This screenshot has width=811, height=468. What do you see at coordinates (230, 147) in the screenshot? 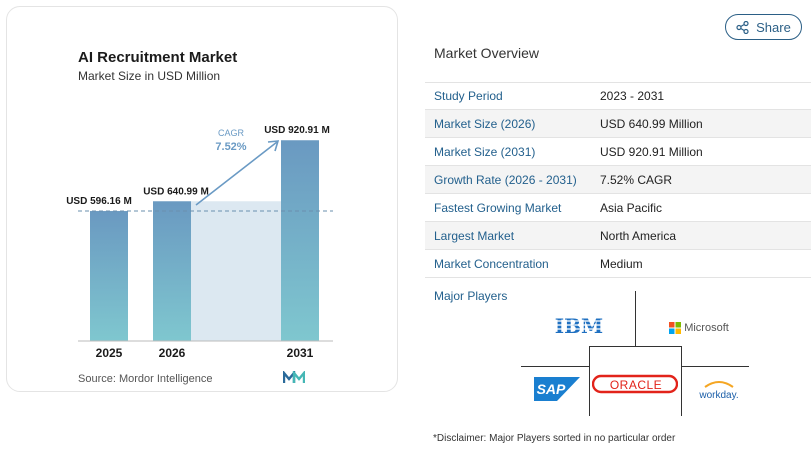
I see `cagr-value: 7.52%` at bounding box center [230, 147].